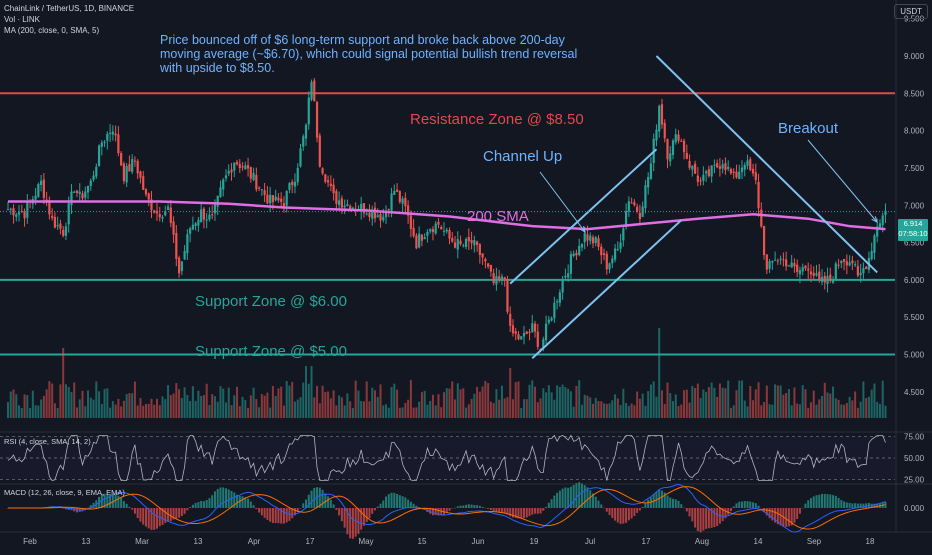  I want to click on x-tick-label: Aug, so click(702, 541).